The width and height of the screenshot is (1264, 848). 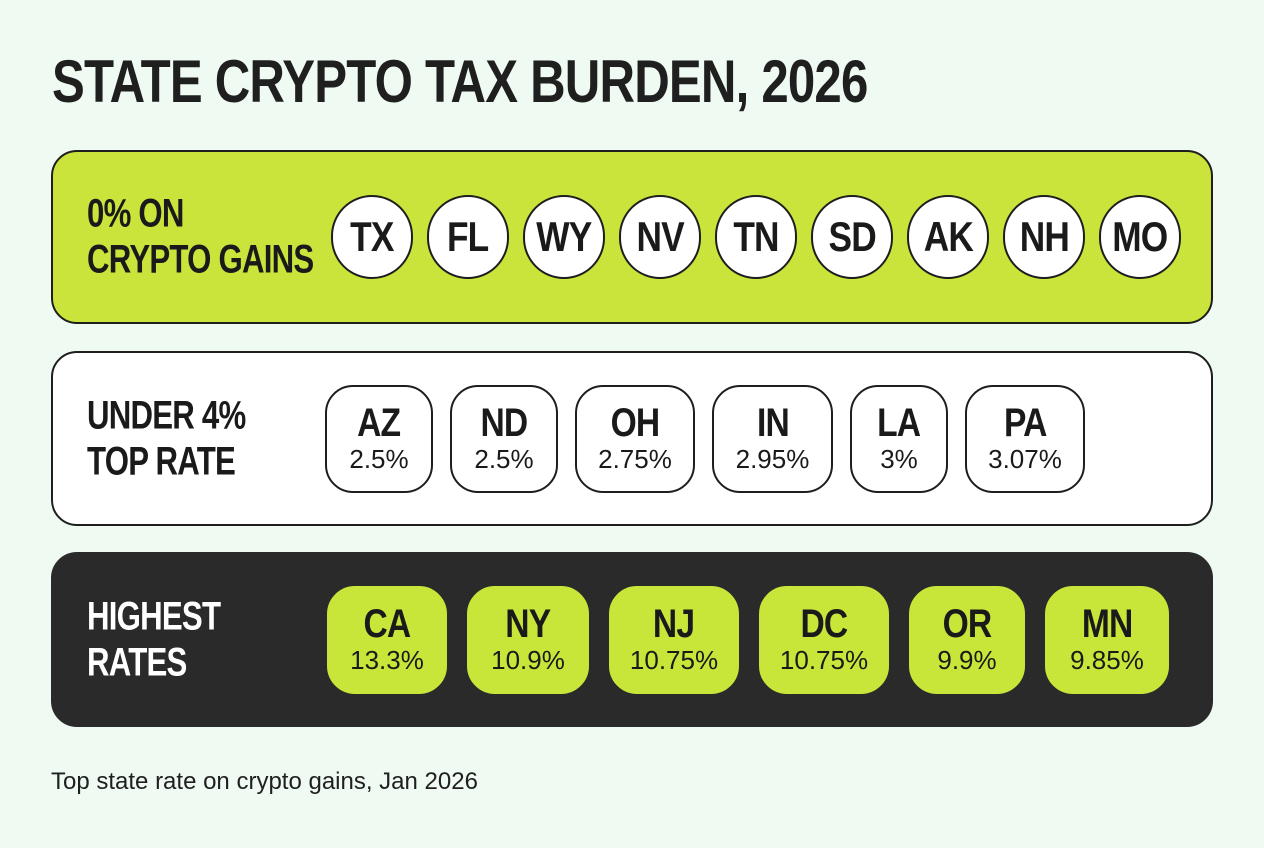 I want to click on state-chip-wy: WY, so click(x=564, y=237).